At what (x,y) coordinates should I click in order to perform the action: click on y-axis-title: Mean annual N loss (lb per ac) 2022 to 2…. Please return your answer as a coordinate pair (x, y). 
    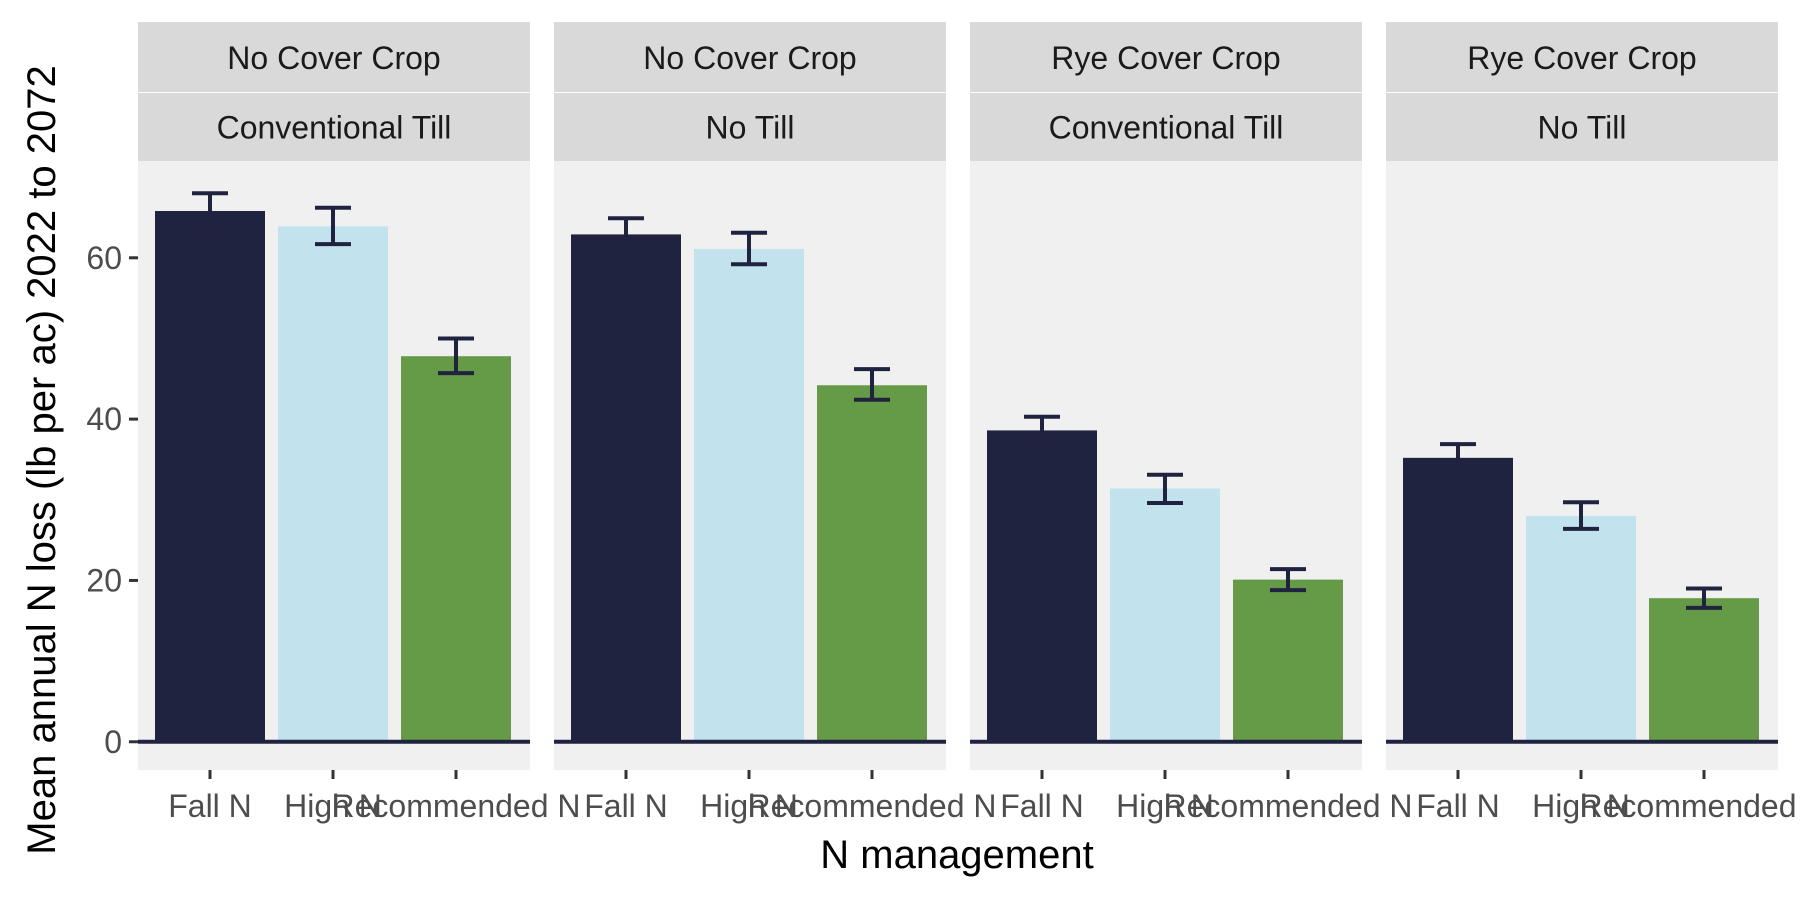
    Looking at the image, I should click on (42, 459).